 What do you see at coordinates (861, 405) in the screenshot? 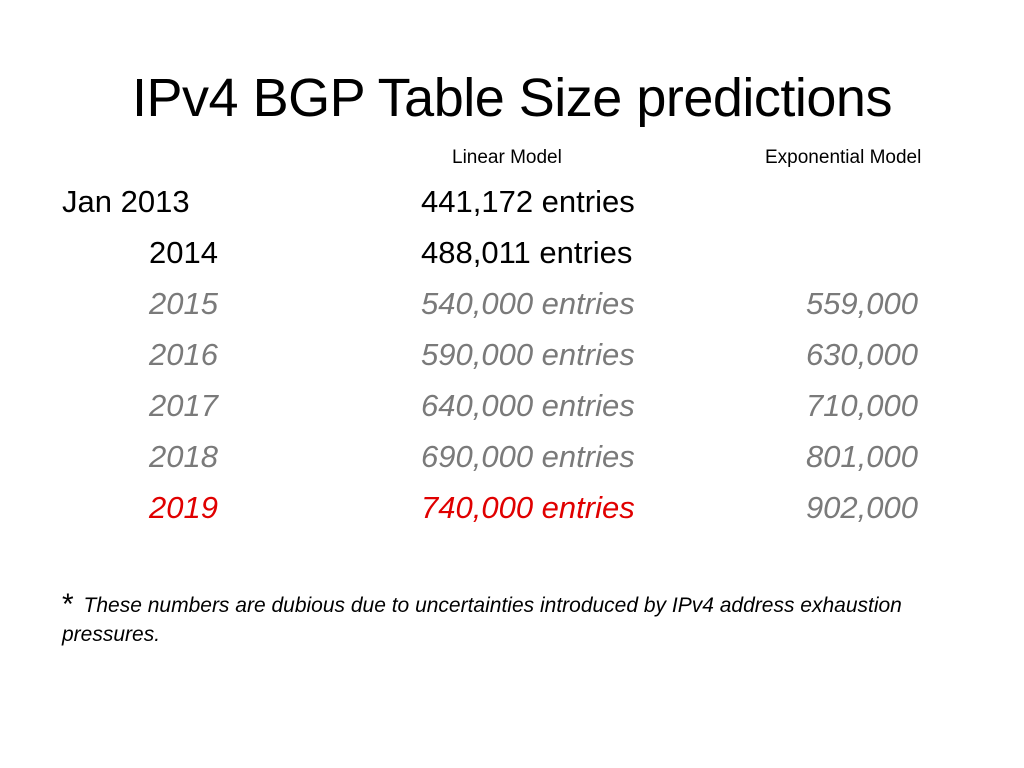
I see `row-exponential-value: 710,000` at bounding box center [861, 405].